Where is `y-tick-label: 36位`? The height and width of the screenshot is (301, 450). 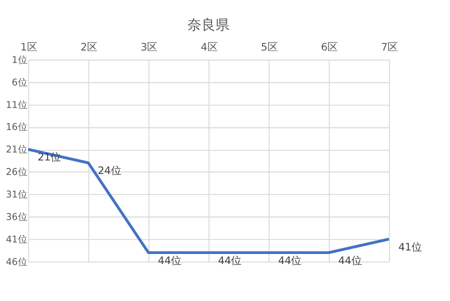 y-tick-label: 36位 is located at coordinates (16, 218).